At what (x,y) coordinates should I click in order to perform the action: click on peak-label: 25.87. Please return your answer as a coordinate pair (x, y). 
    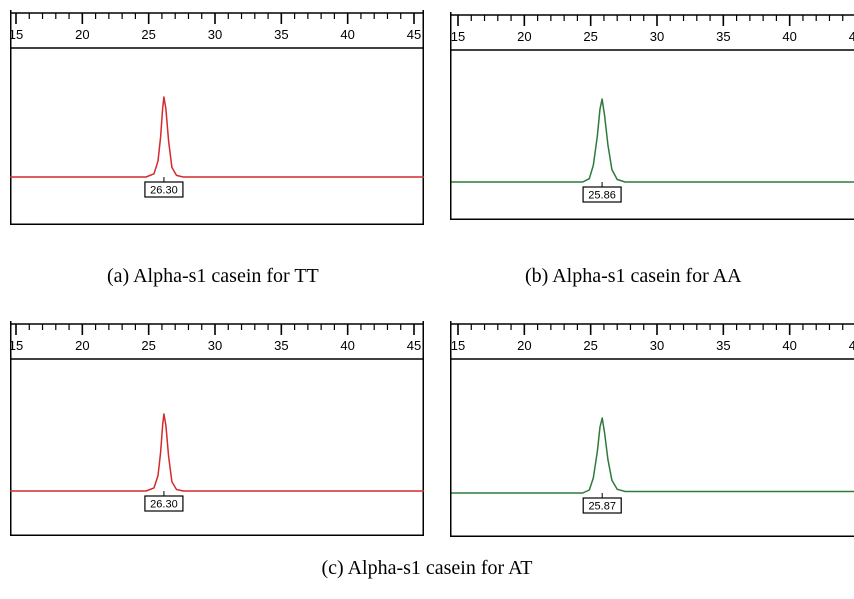
    Looking at the image, I should click on (602, 507).